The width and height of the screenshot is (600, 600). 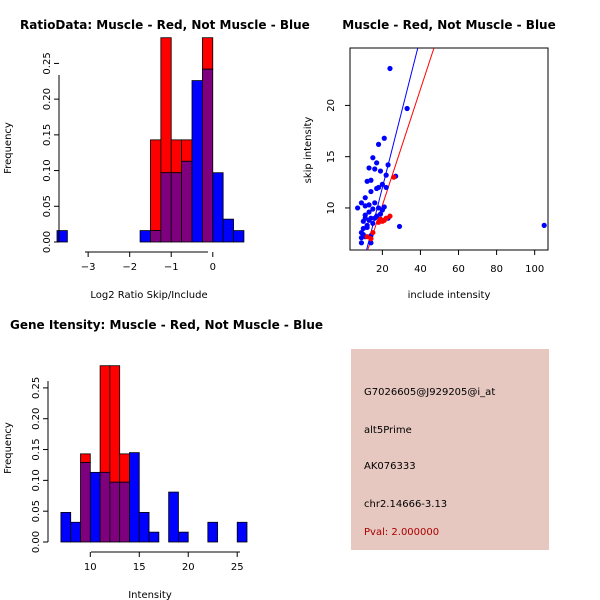 What do you see at coordinates (150, 595) in the screenshot?
I see `intensity-x-label: Intensity` at bounding box center [150, 595].